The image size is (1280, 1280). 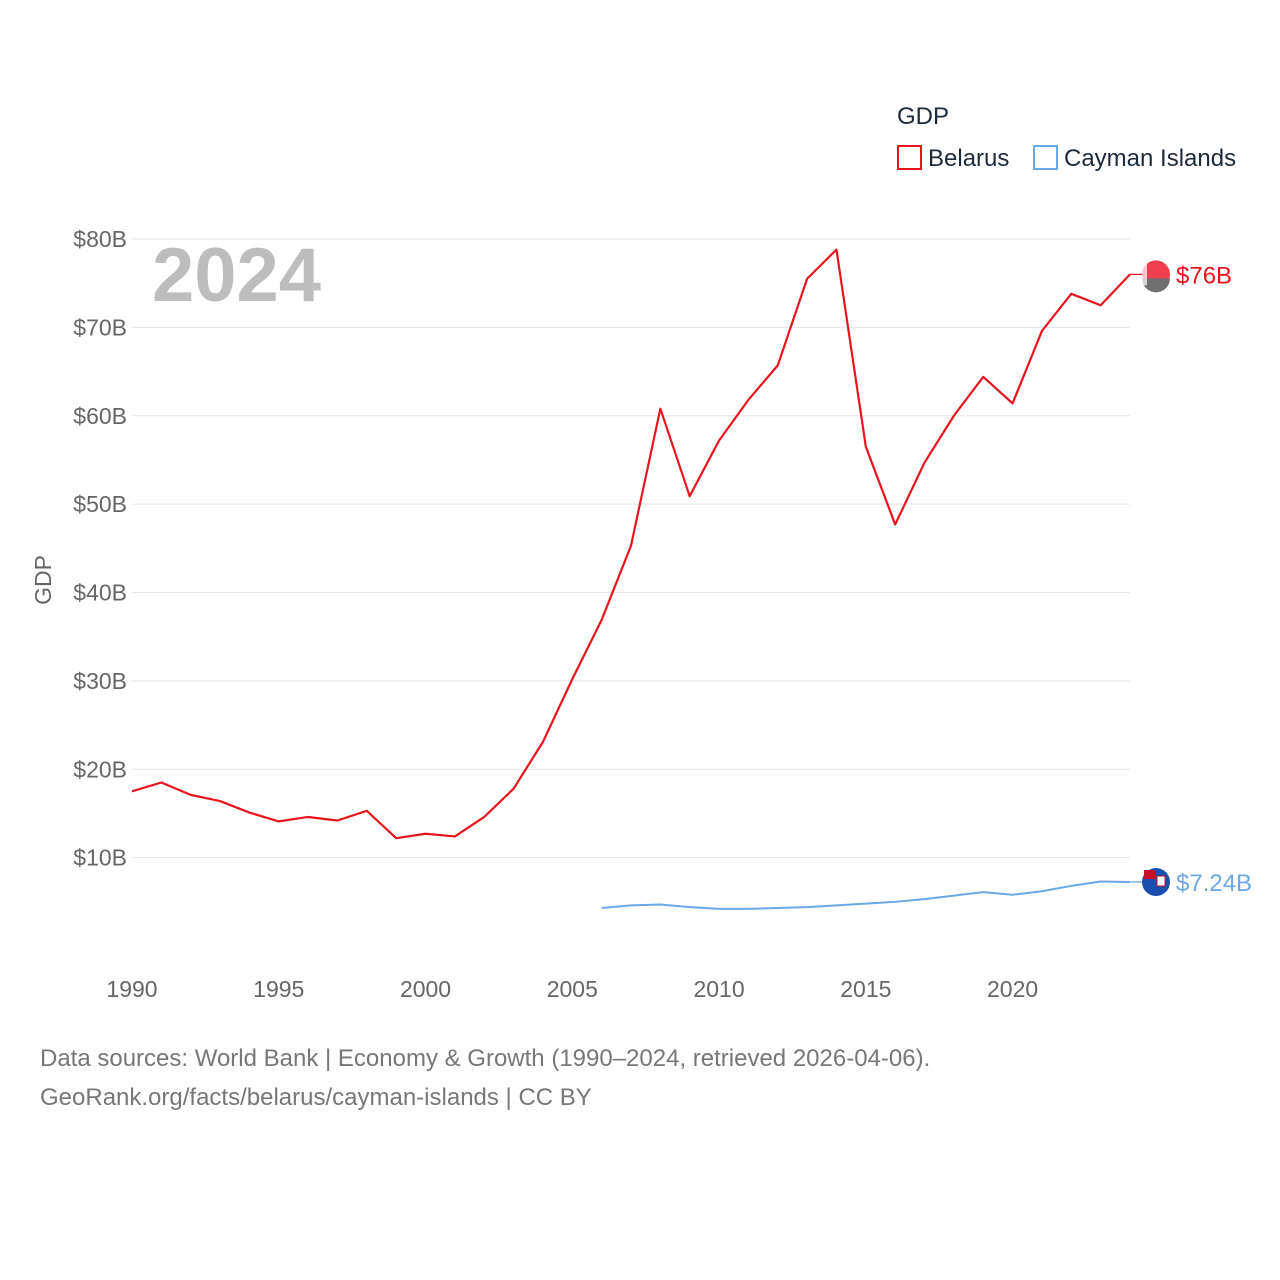 I want to click on end-value-label-belarus: $76B, so click(x=1204, y=275).